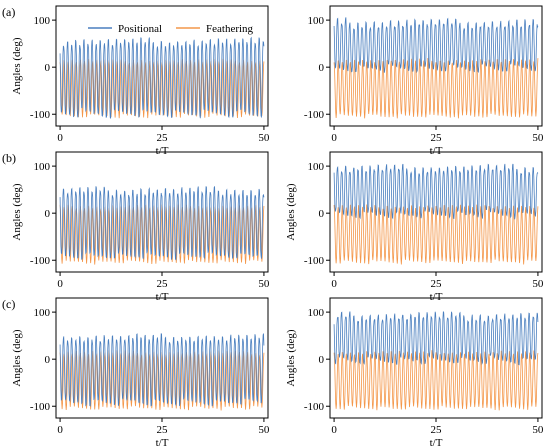 The image size is (550, 448). I want to click on legend-label-positional: Positional, so click(140, 29).